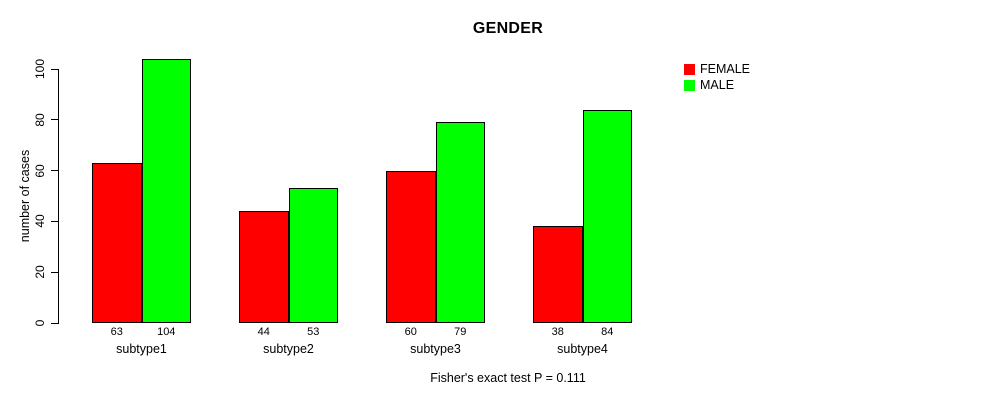 This screenshot has height=400, width=990. I want to click on y-tick-label: 40, so click(40, 221).